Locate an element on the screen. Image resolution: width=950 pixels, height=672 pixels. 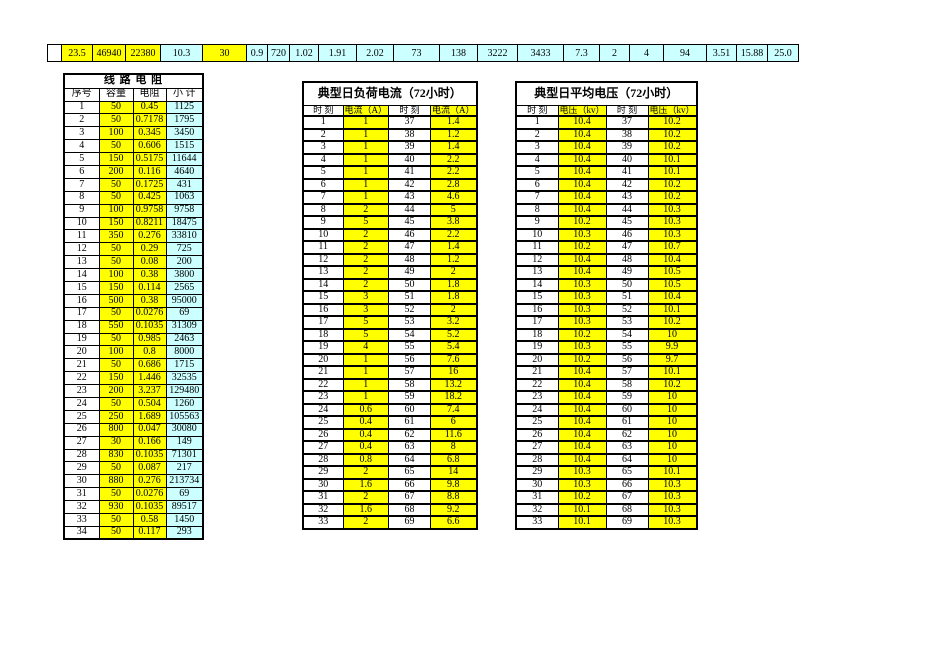
cell: 0.1035 is located at coordinates (149, 455).